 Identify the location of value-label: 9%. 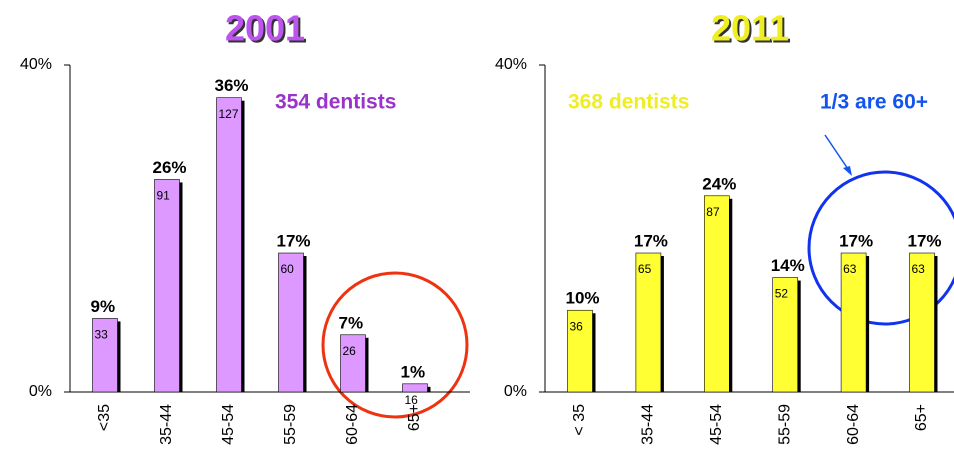
(103, 306).